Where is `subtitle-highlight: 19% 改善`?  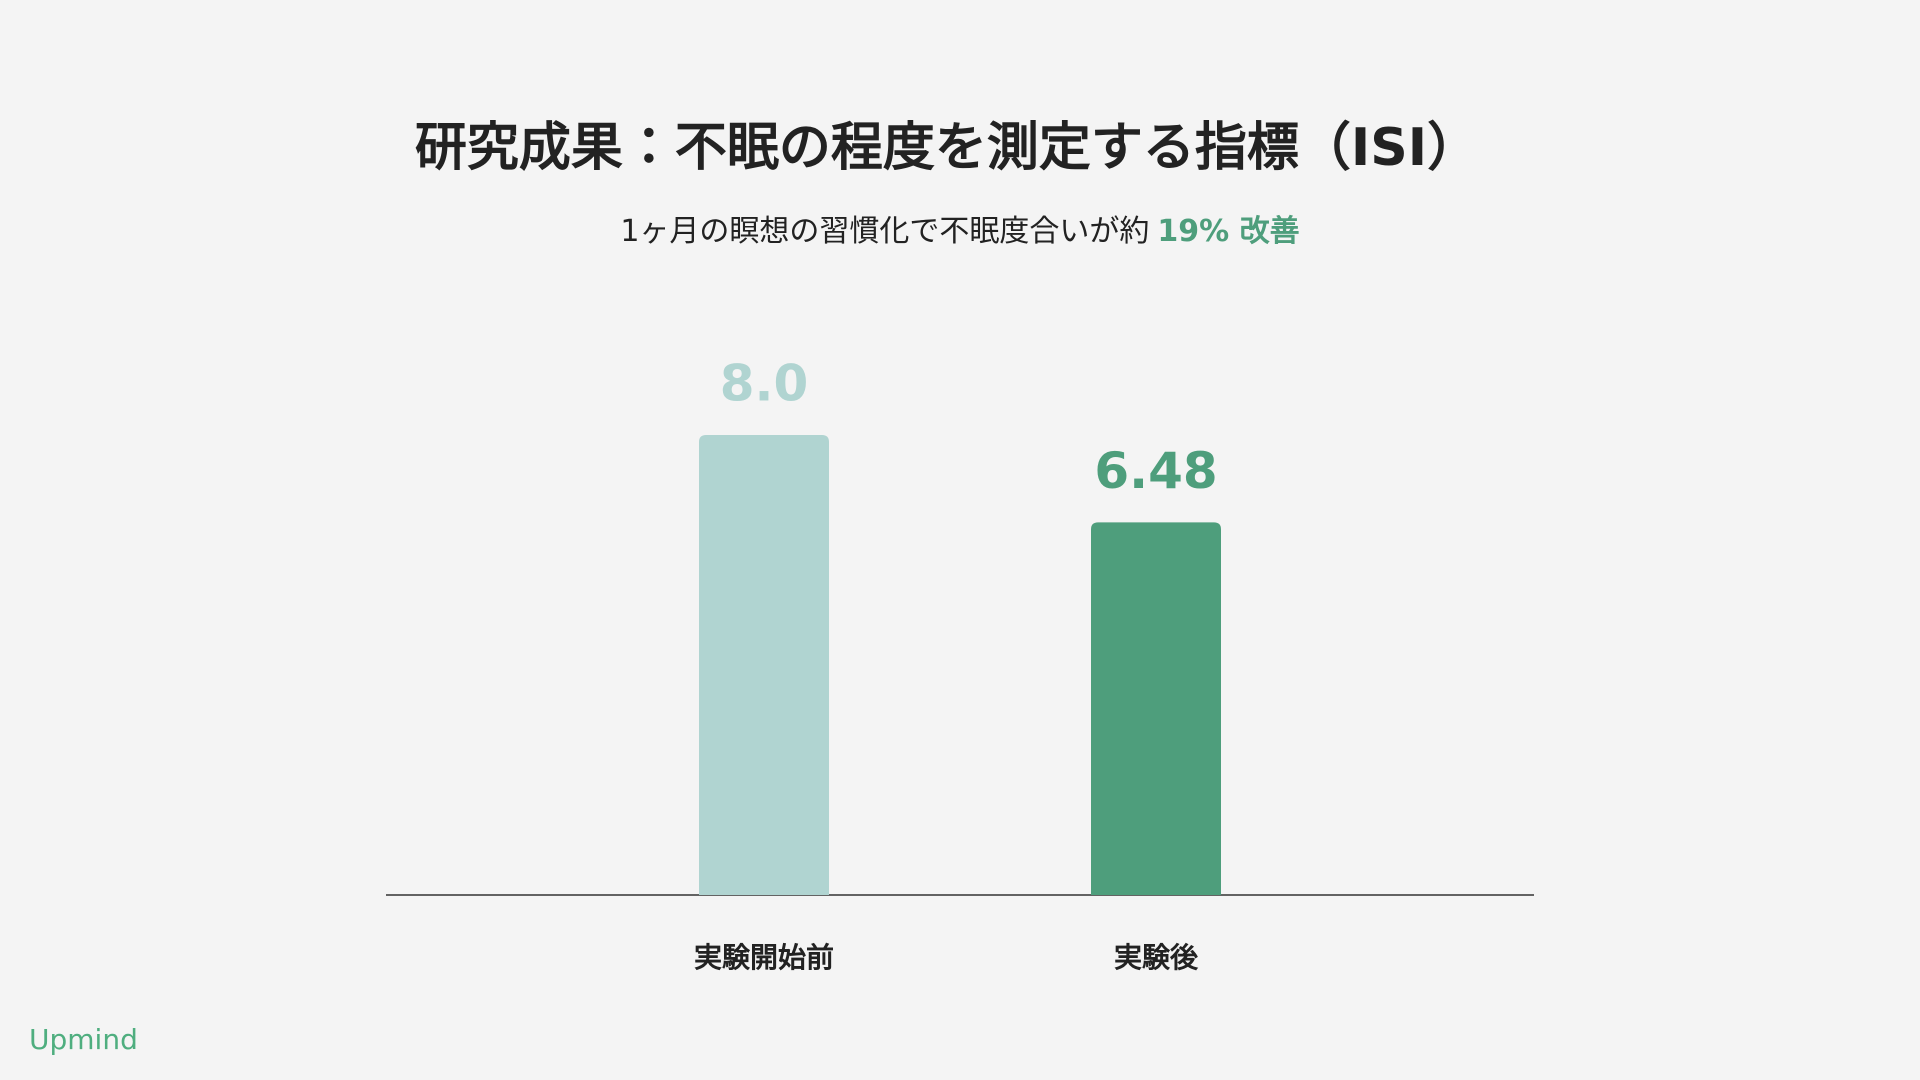 subtitle-highlight: 19% 改善 is located at coordinates (1228, 231).